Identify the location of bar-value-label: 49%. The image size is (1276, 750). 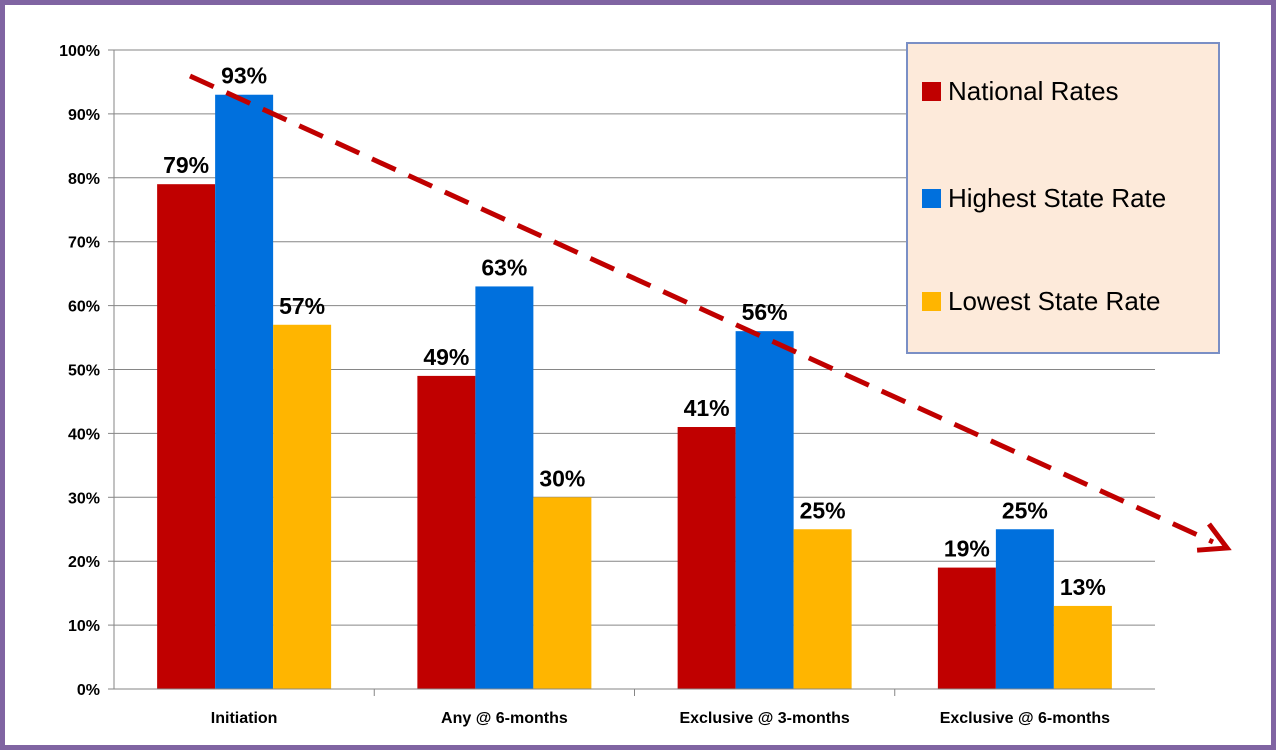
(446, 357).